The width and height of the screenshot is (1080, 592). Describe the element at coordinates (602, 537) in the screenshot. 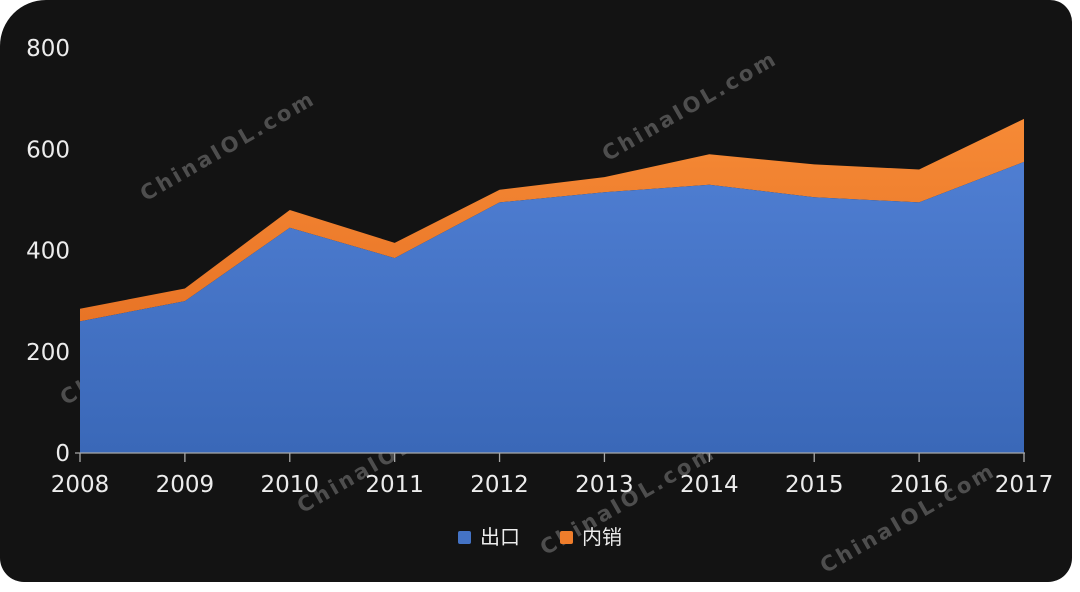

I see `legend-label-domestic: 内销` at that location.